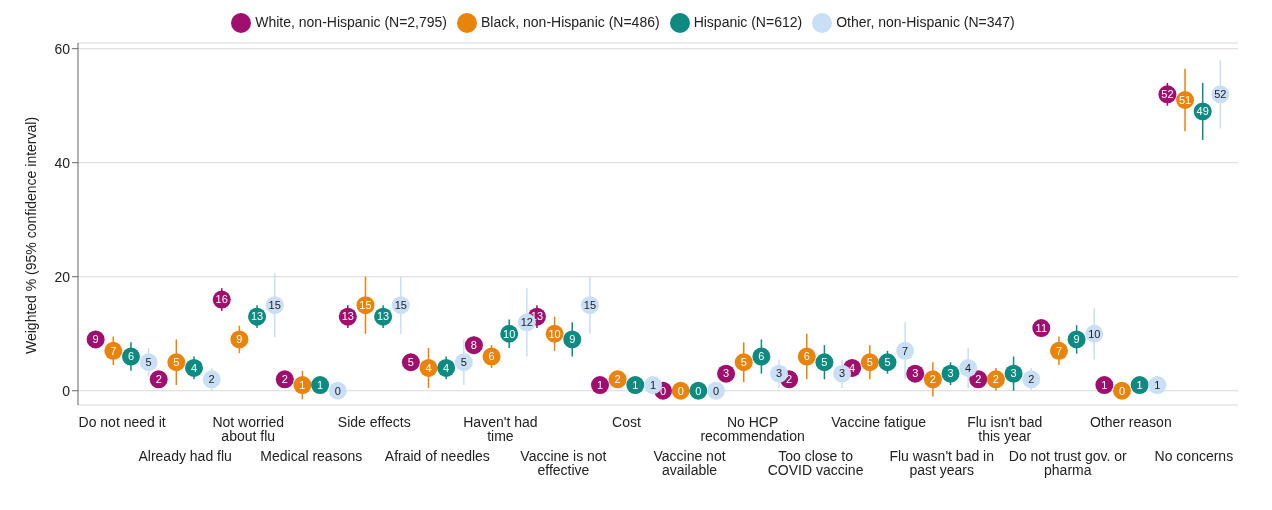 The image size is (1272, 510). Describe the element at coordinates (1194, 455) in the screenshot. I see `x-tick-label: No concerns` at that location.